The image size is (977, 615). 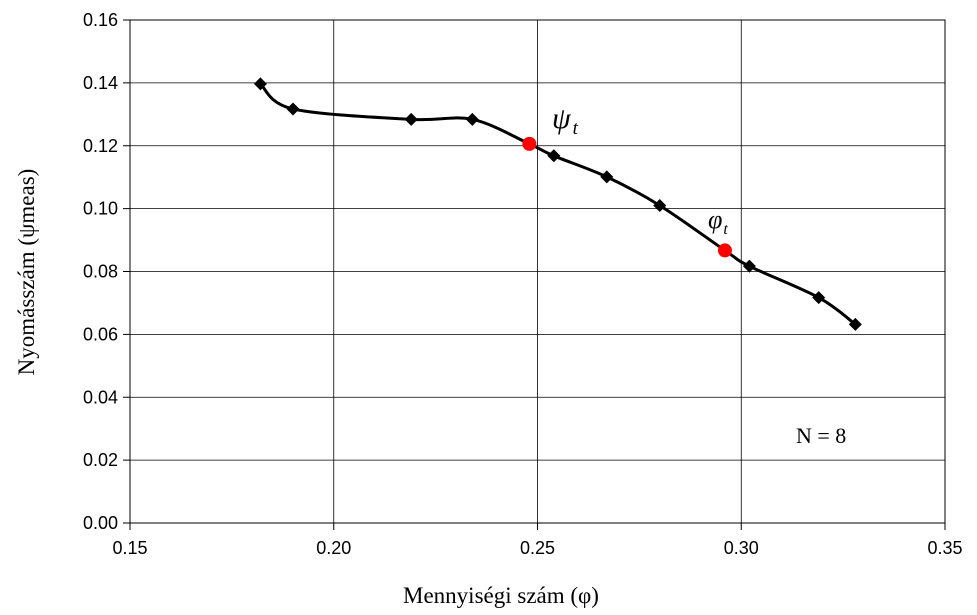 What do you see at coordinates (100, 460) in the screenshot?
I see `y-tick-label: 0.02` at bounding box center [100, 460].